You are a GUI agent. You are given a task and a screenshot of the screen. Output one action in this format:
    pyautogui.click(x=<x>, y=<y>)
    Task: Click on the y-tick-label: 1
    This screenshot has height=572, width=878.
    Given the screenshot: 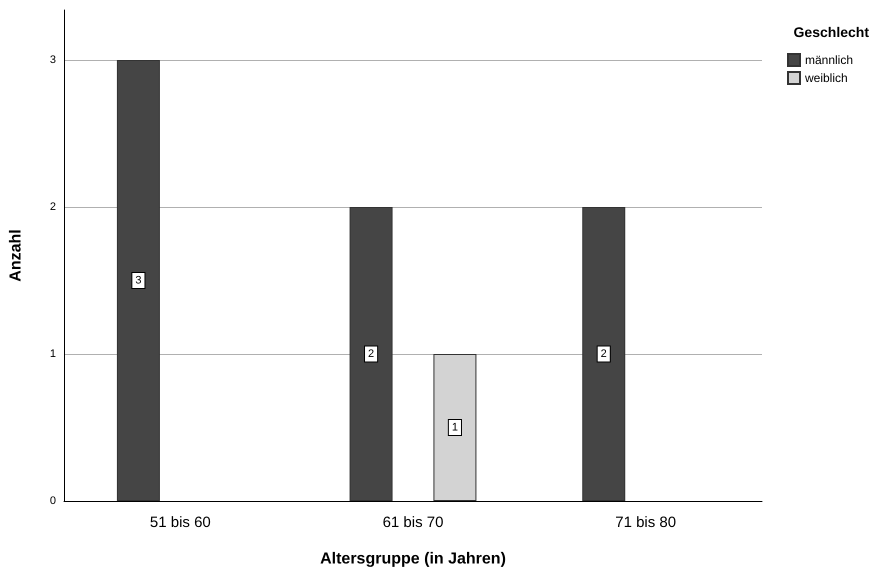 What is the action you would take?
    pyautogui.click(x=53, y=354)
    